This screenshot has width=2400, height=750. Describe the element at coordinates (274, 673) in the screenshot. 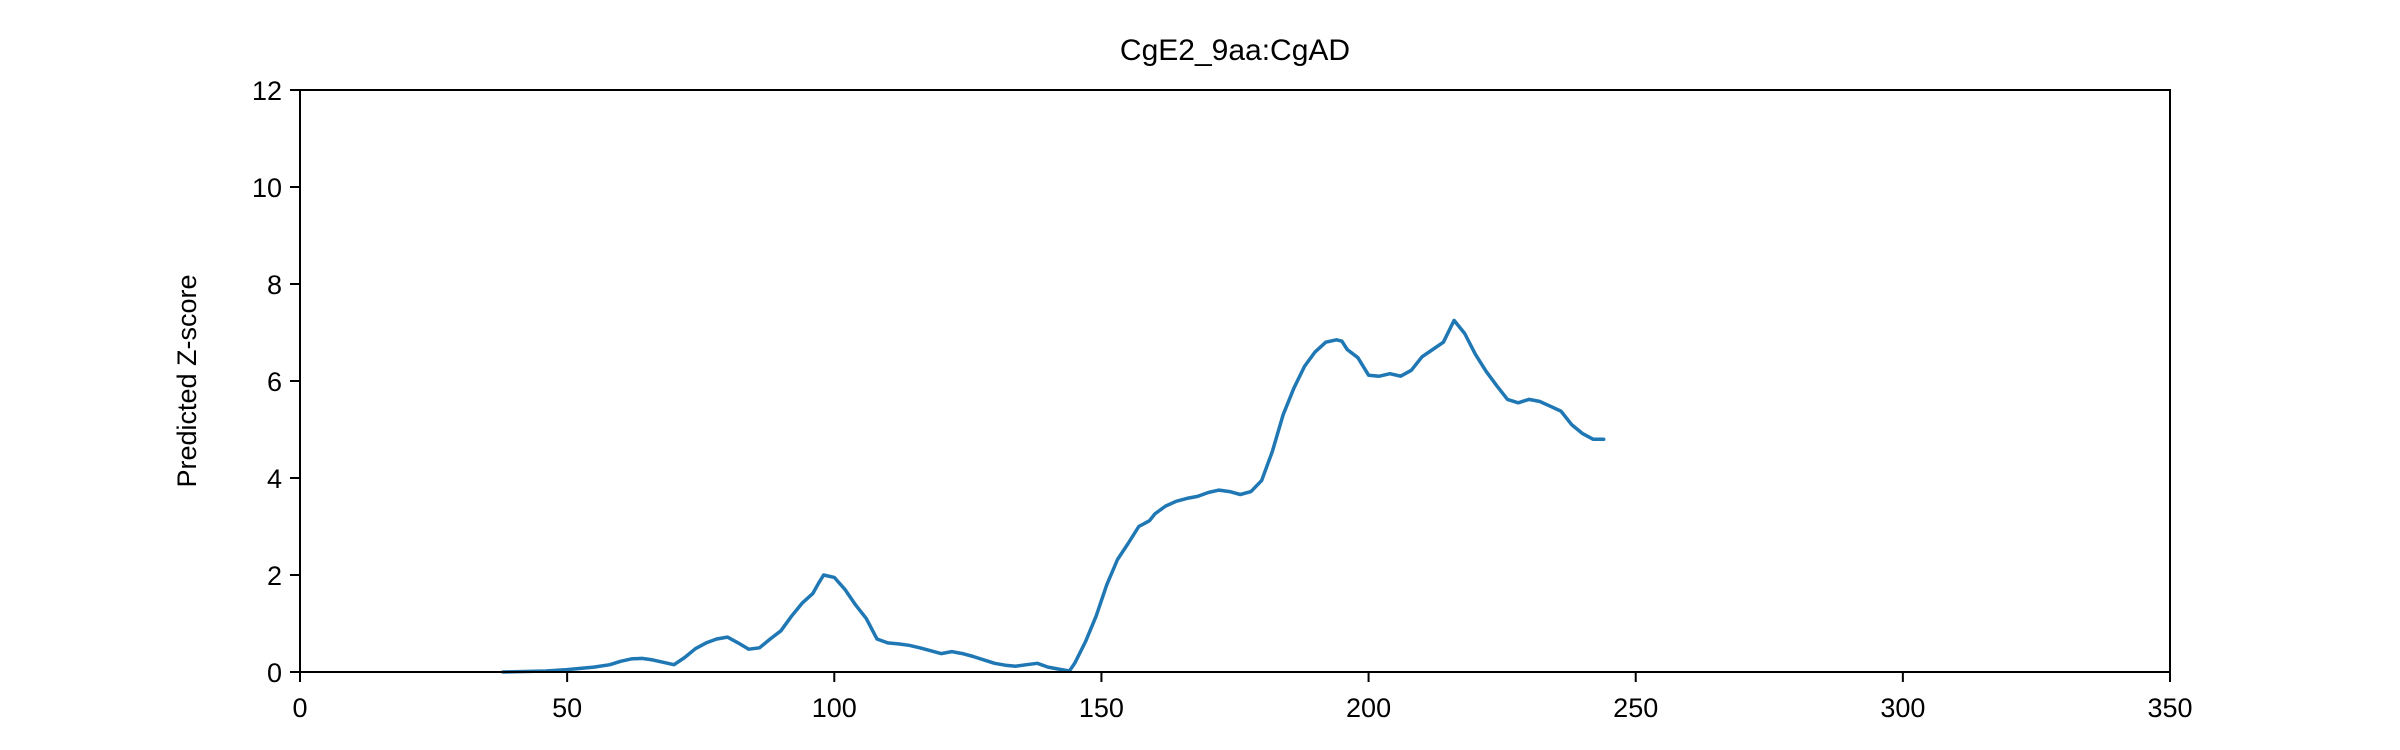

I see `y-tick-label: 0` at that location.